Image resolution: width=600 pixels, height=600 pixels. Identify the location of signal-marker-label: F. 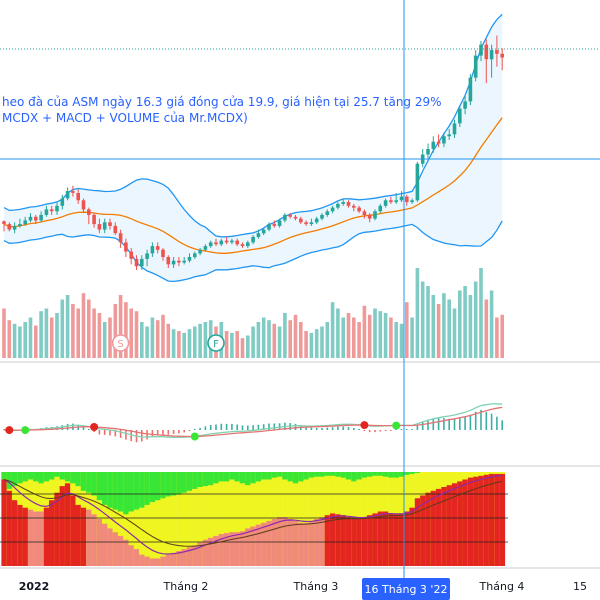
(216, 344).